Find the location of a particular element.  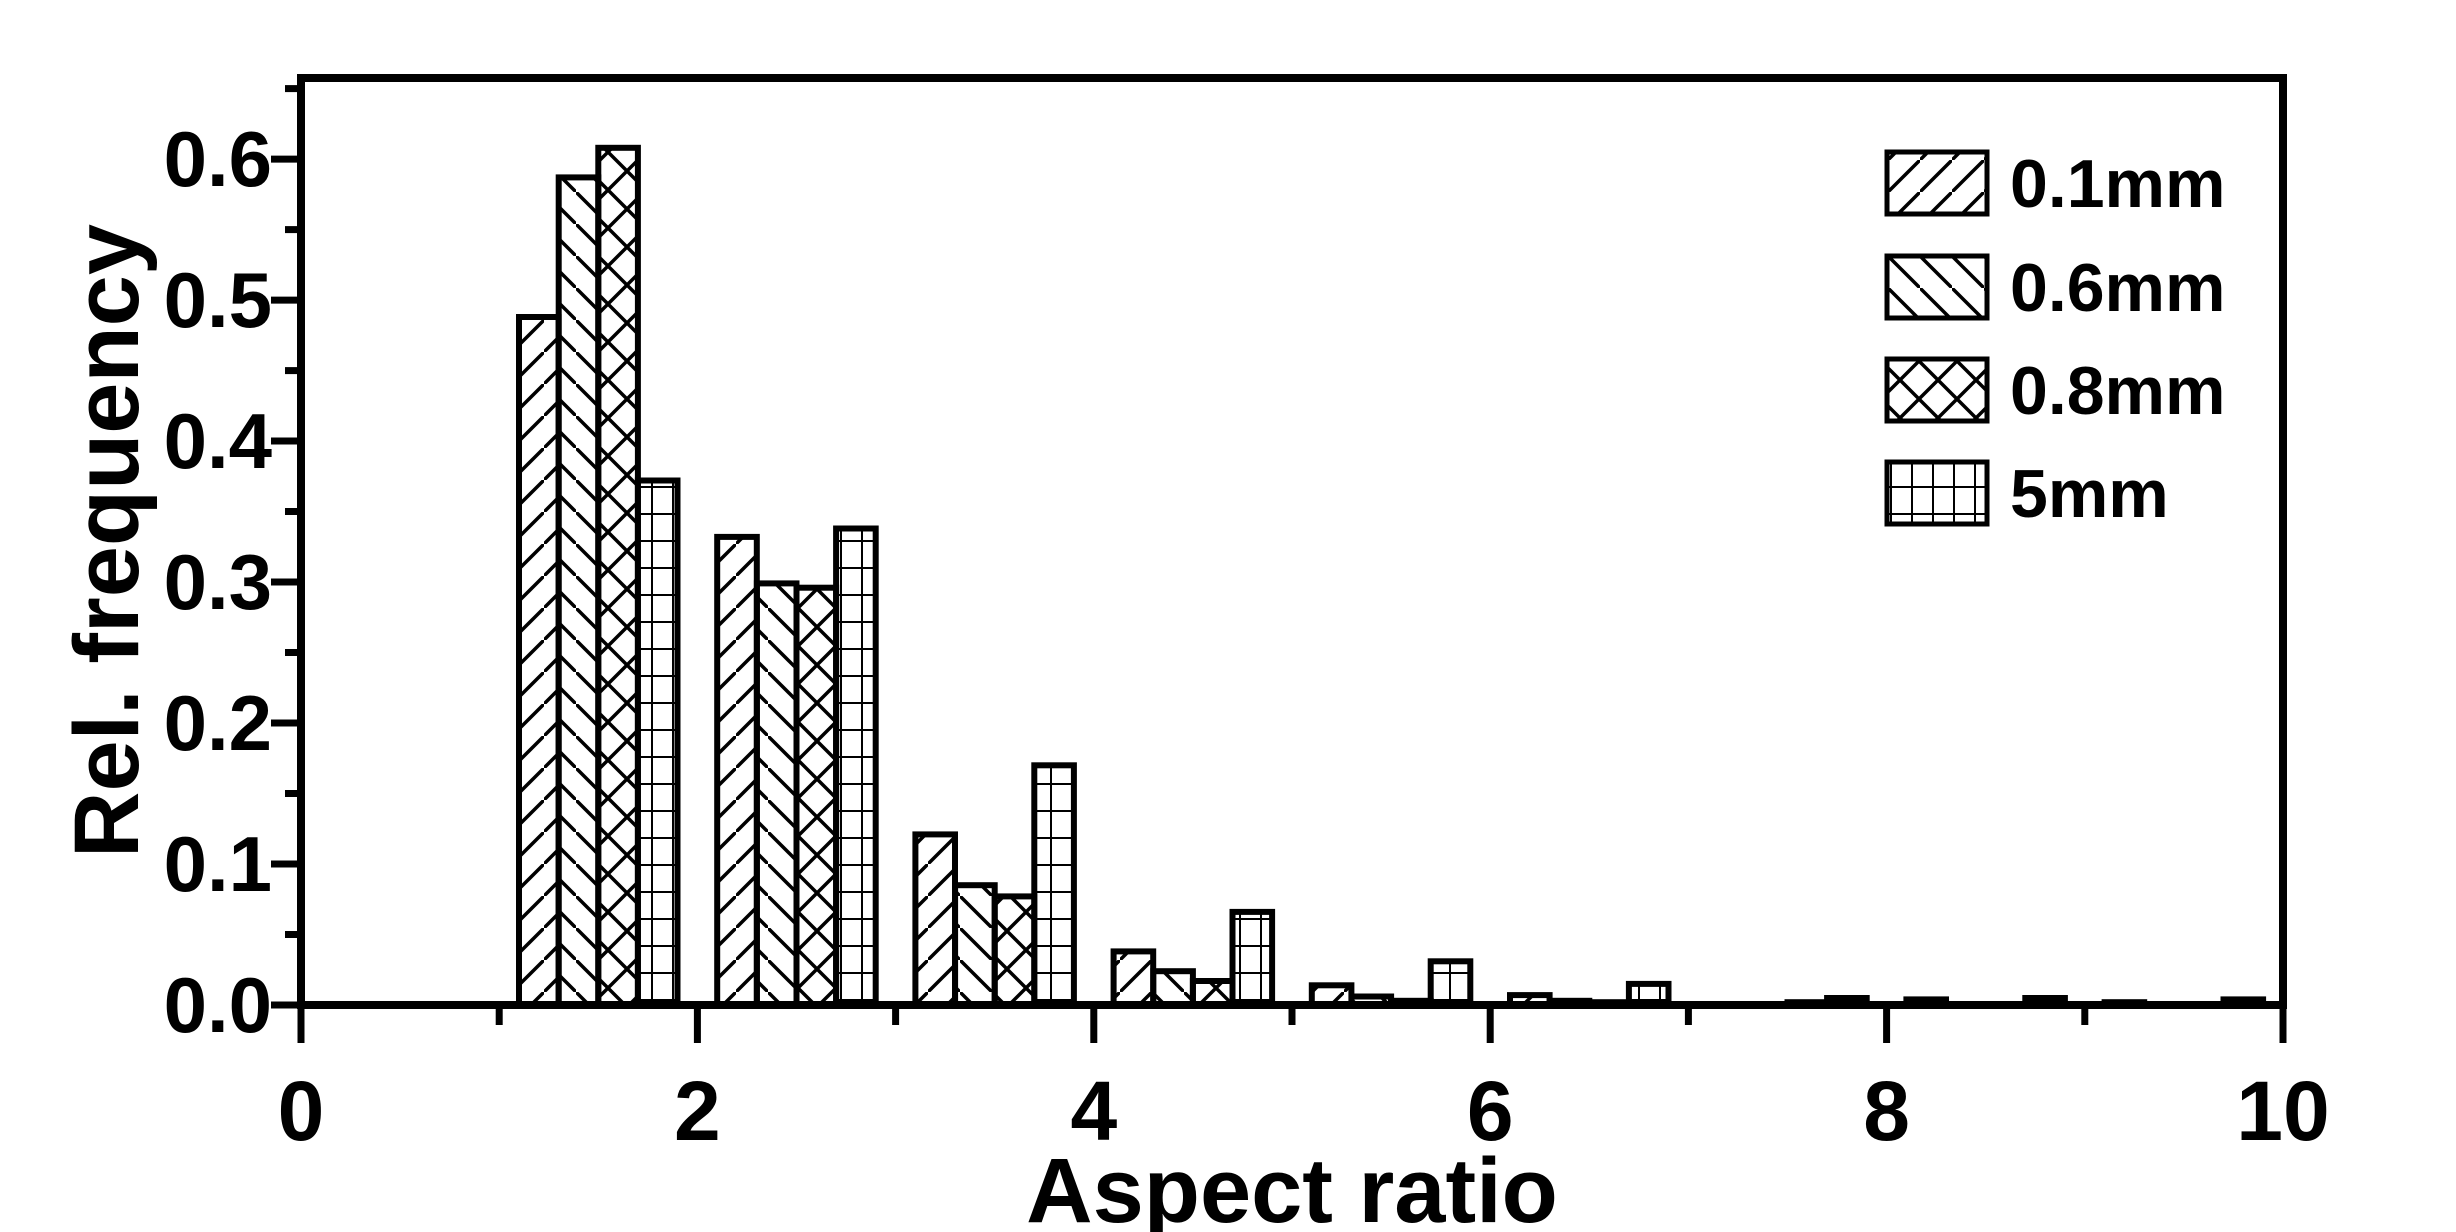

x-axis-title: Aspect ratio is located at coordinates (1292, 1186).